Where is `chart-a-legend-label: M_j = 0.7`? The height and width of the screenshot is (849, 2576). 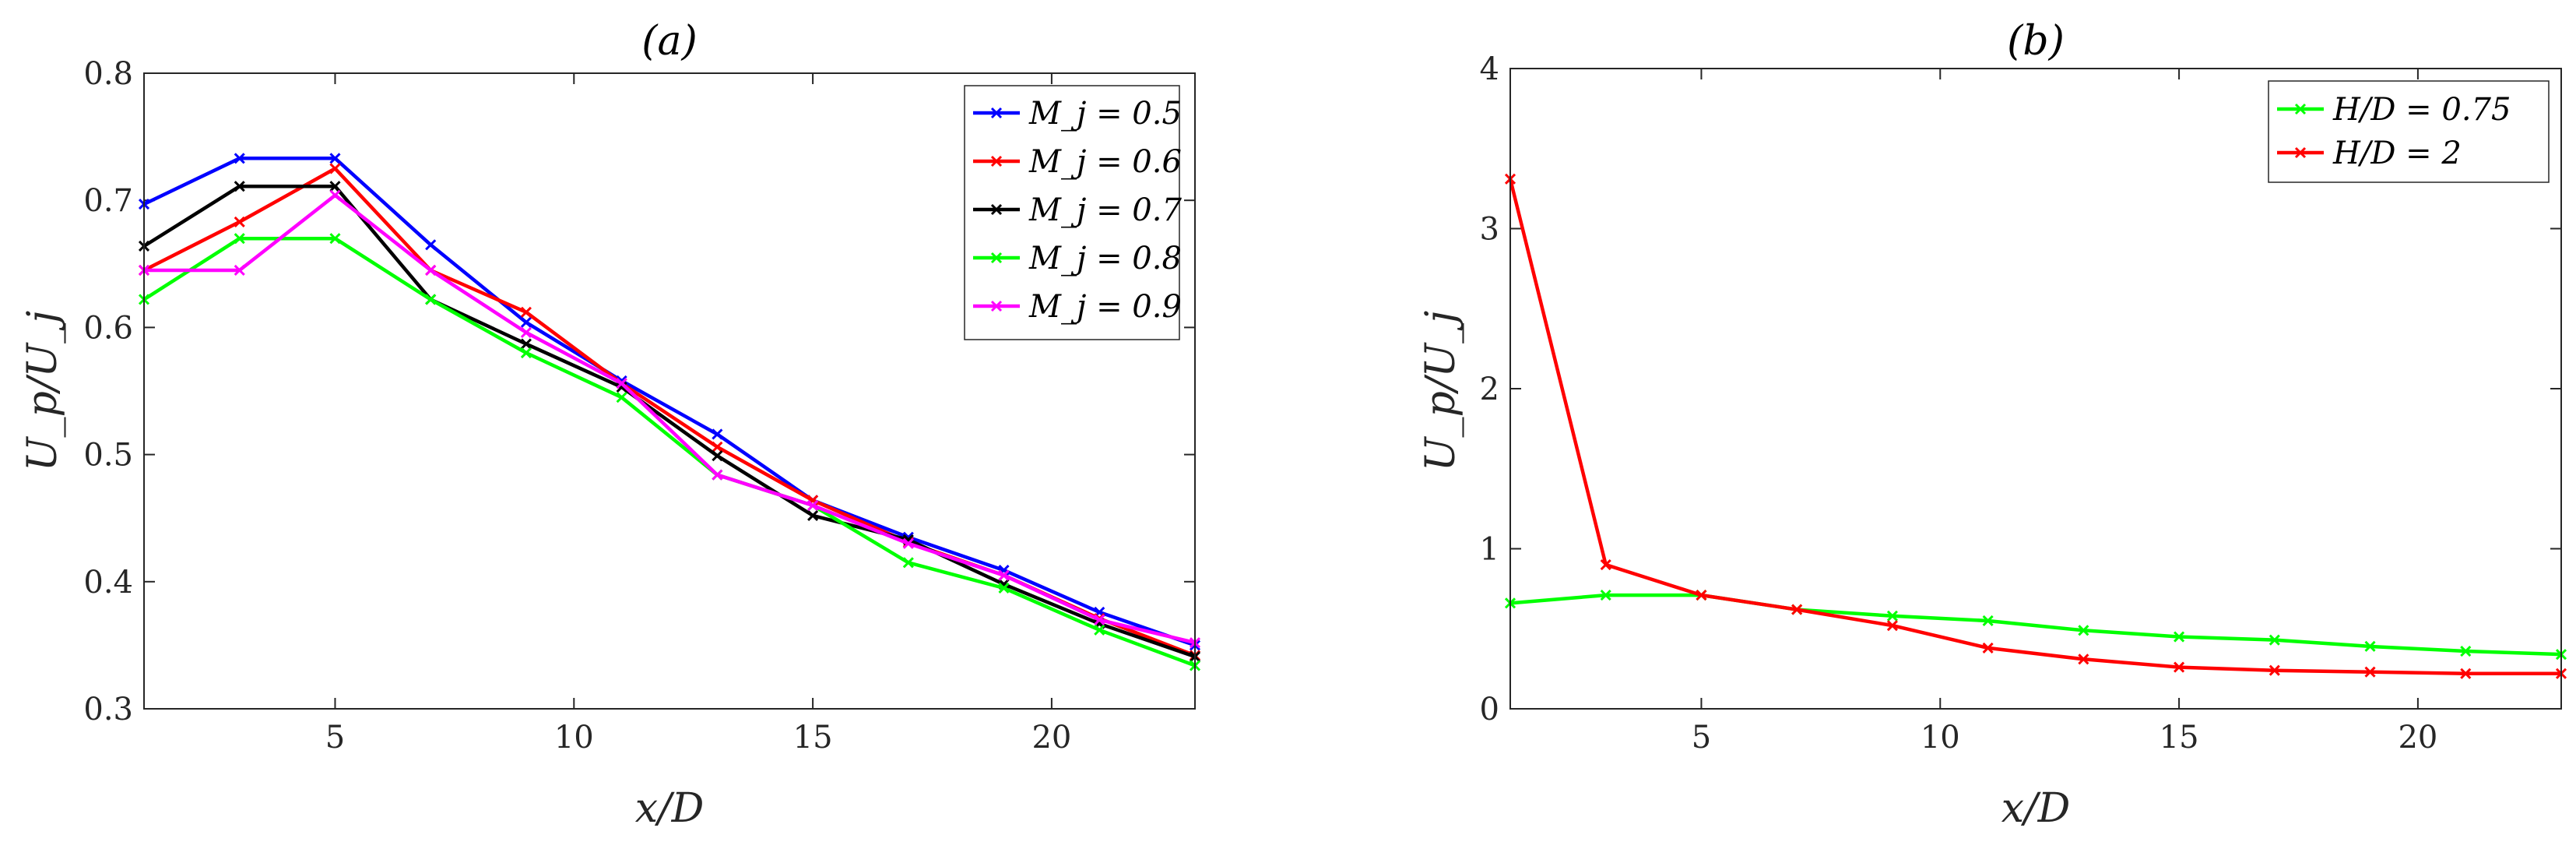 chart-a-legend-label: M_j = 0.7 is located at coordinates (1105, 210).